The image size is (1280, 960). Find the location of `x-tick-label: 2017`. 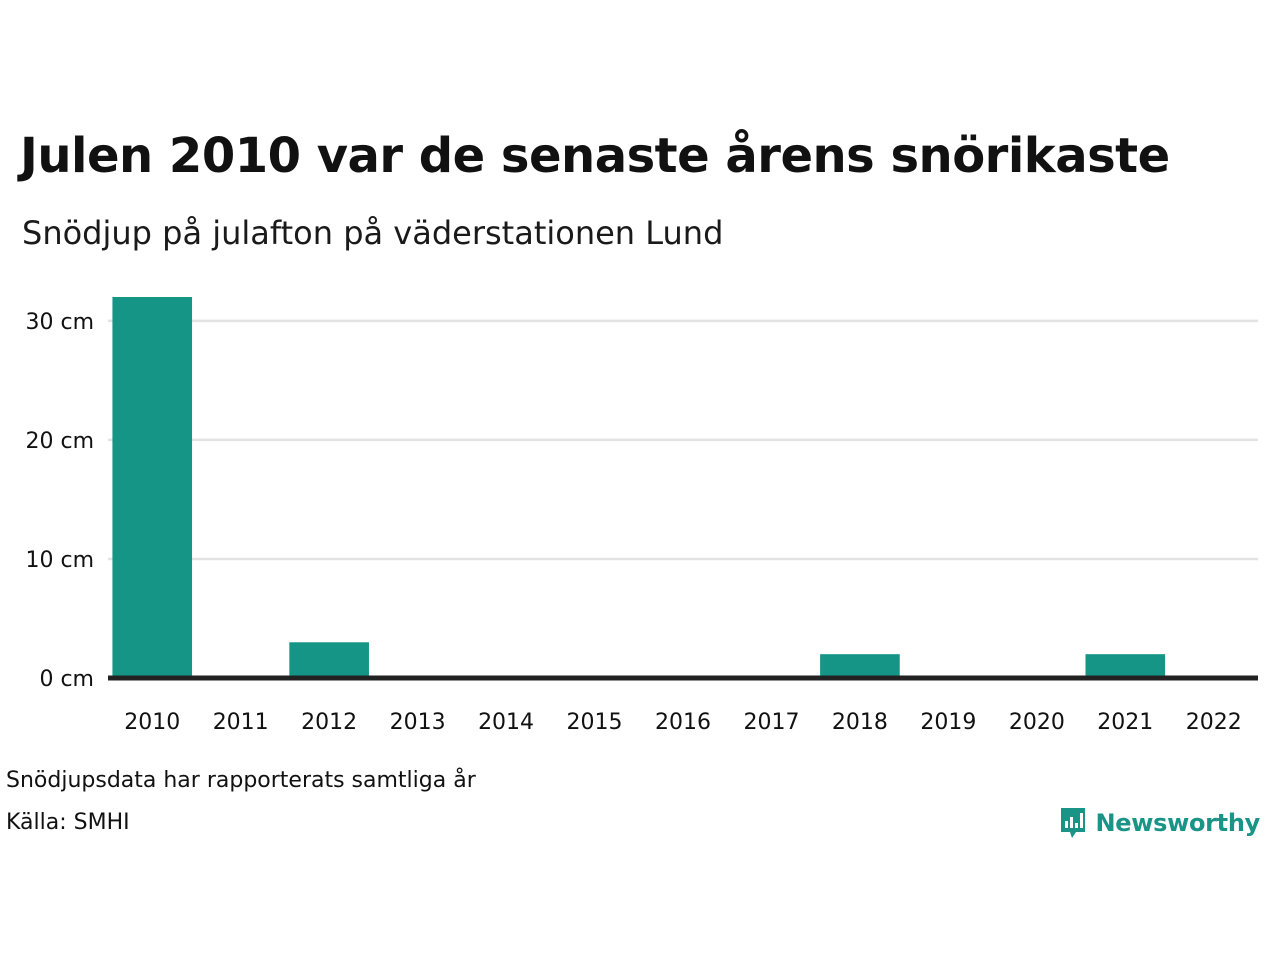

x-tick-label: 2017 is located at coordinates (771, 722).